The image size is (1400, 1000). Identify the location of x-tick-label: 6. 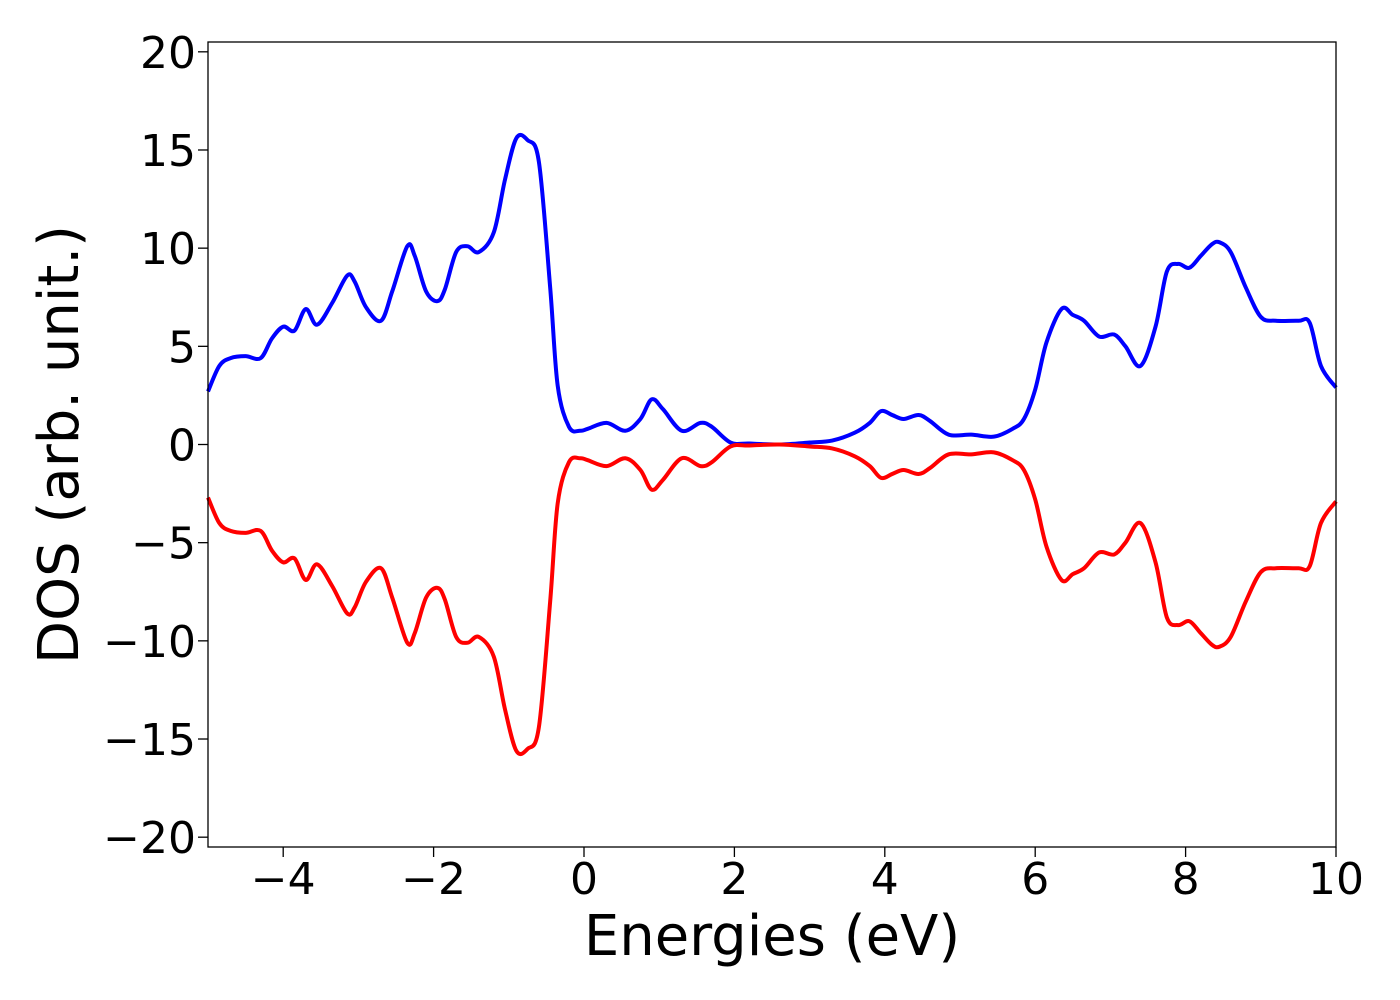
(1035, 879).